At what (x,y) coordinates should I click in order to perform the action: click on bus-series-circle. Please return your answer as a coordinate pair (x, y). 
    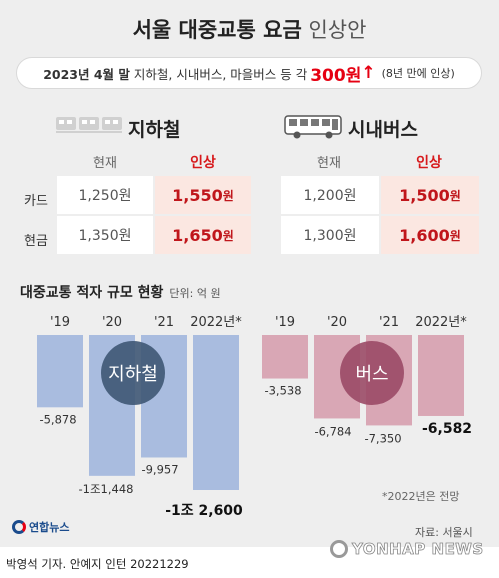
    Looking at the image, I should click on (372, 373).